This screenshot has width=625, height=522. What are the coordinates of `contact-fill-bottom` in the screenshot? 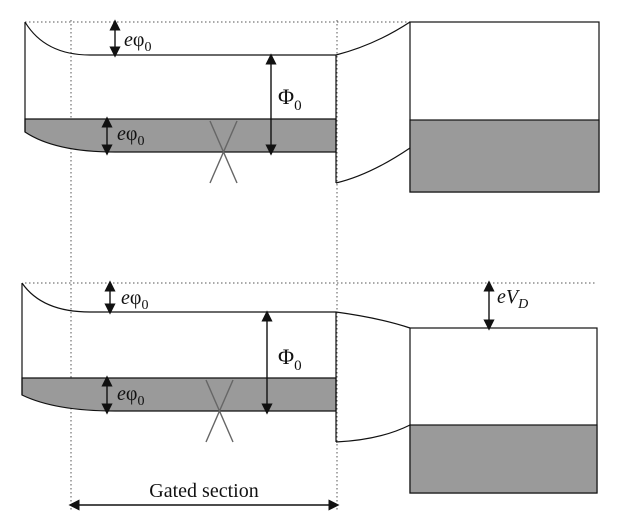 It's located at (503, 459).